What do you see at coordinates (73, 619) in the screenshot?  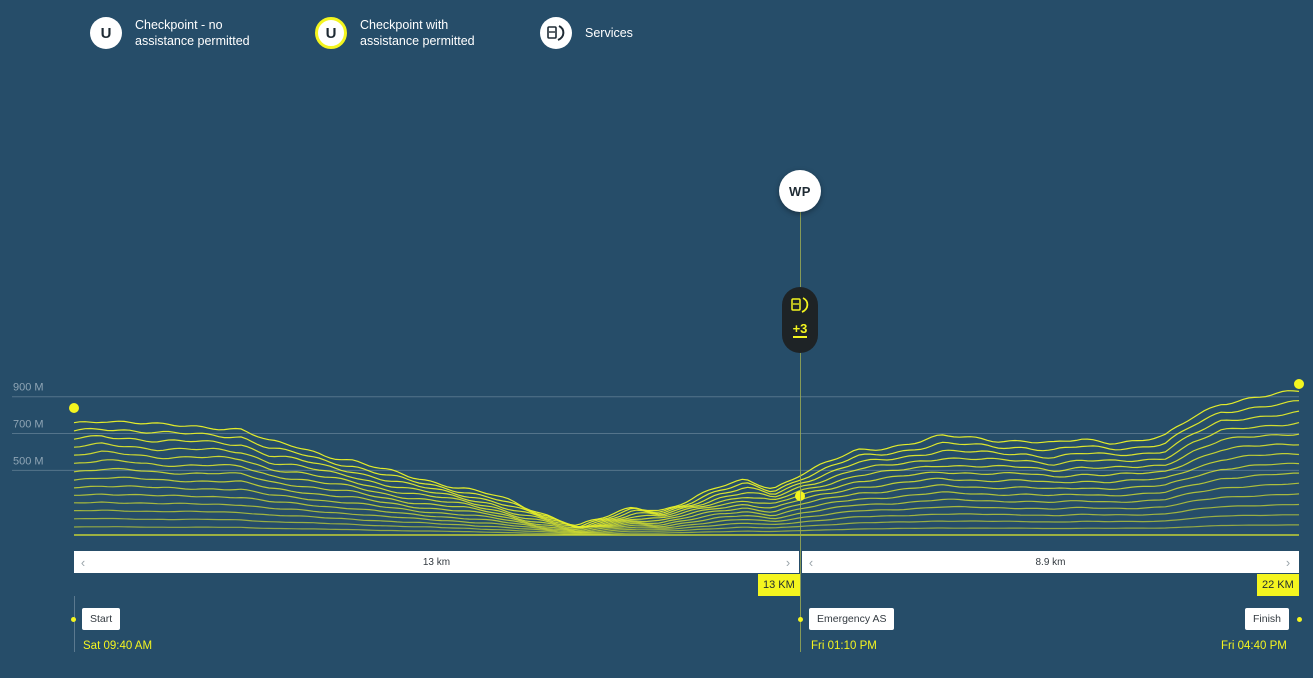 I see `start-dot` at bounding box center [73, 619].